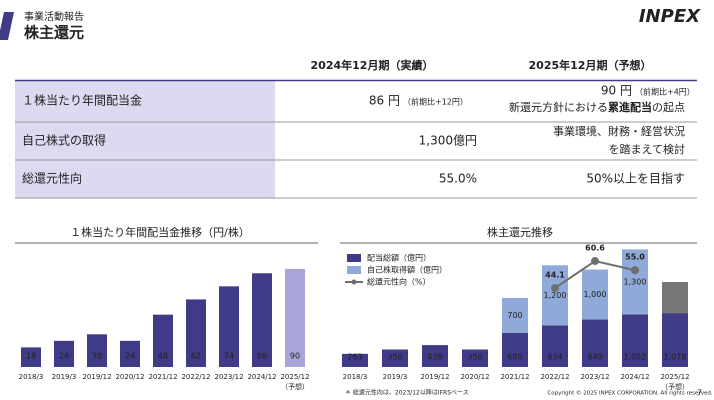  What do you see at coordinates (514, 357) in the screenshot?
I see `data-label: 680` at bounding box center [514, 357].